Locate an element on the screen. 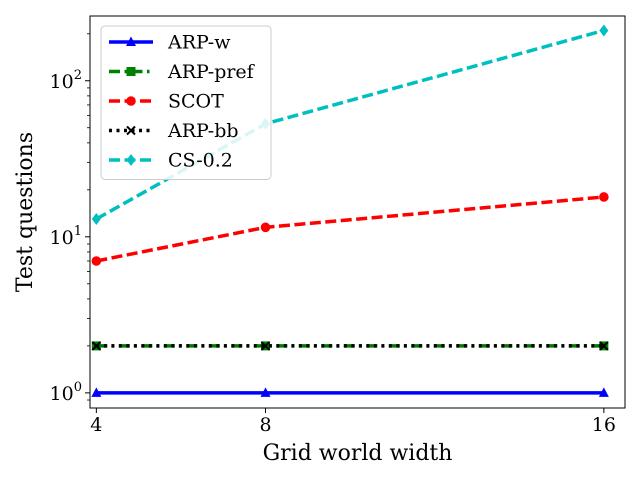  legend-item-arp-pref: ARP-pref is located at coordinates (182, 72).